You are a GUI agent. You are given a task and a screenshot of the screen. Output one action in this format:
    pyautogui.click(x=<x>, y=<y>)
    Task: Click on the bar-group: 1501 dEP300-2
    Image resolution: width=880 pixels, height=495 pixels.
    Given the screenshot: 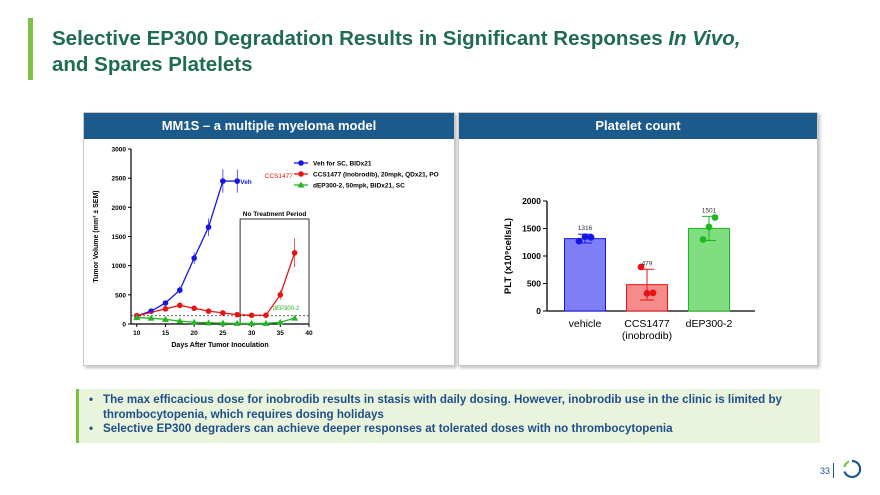 What is the action you would take?
    pyautogui.click(x=709, y=268)
    